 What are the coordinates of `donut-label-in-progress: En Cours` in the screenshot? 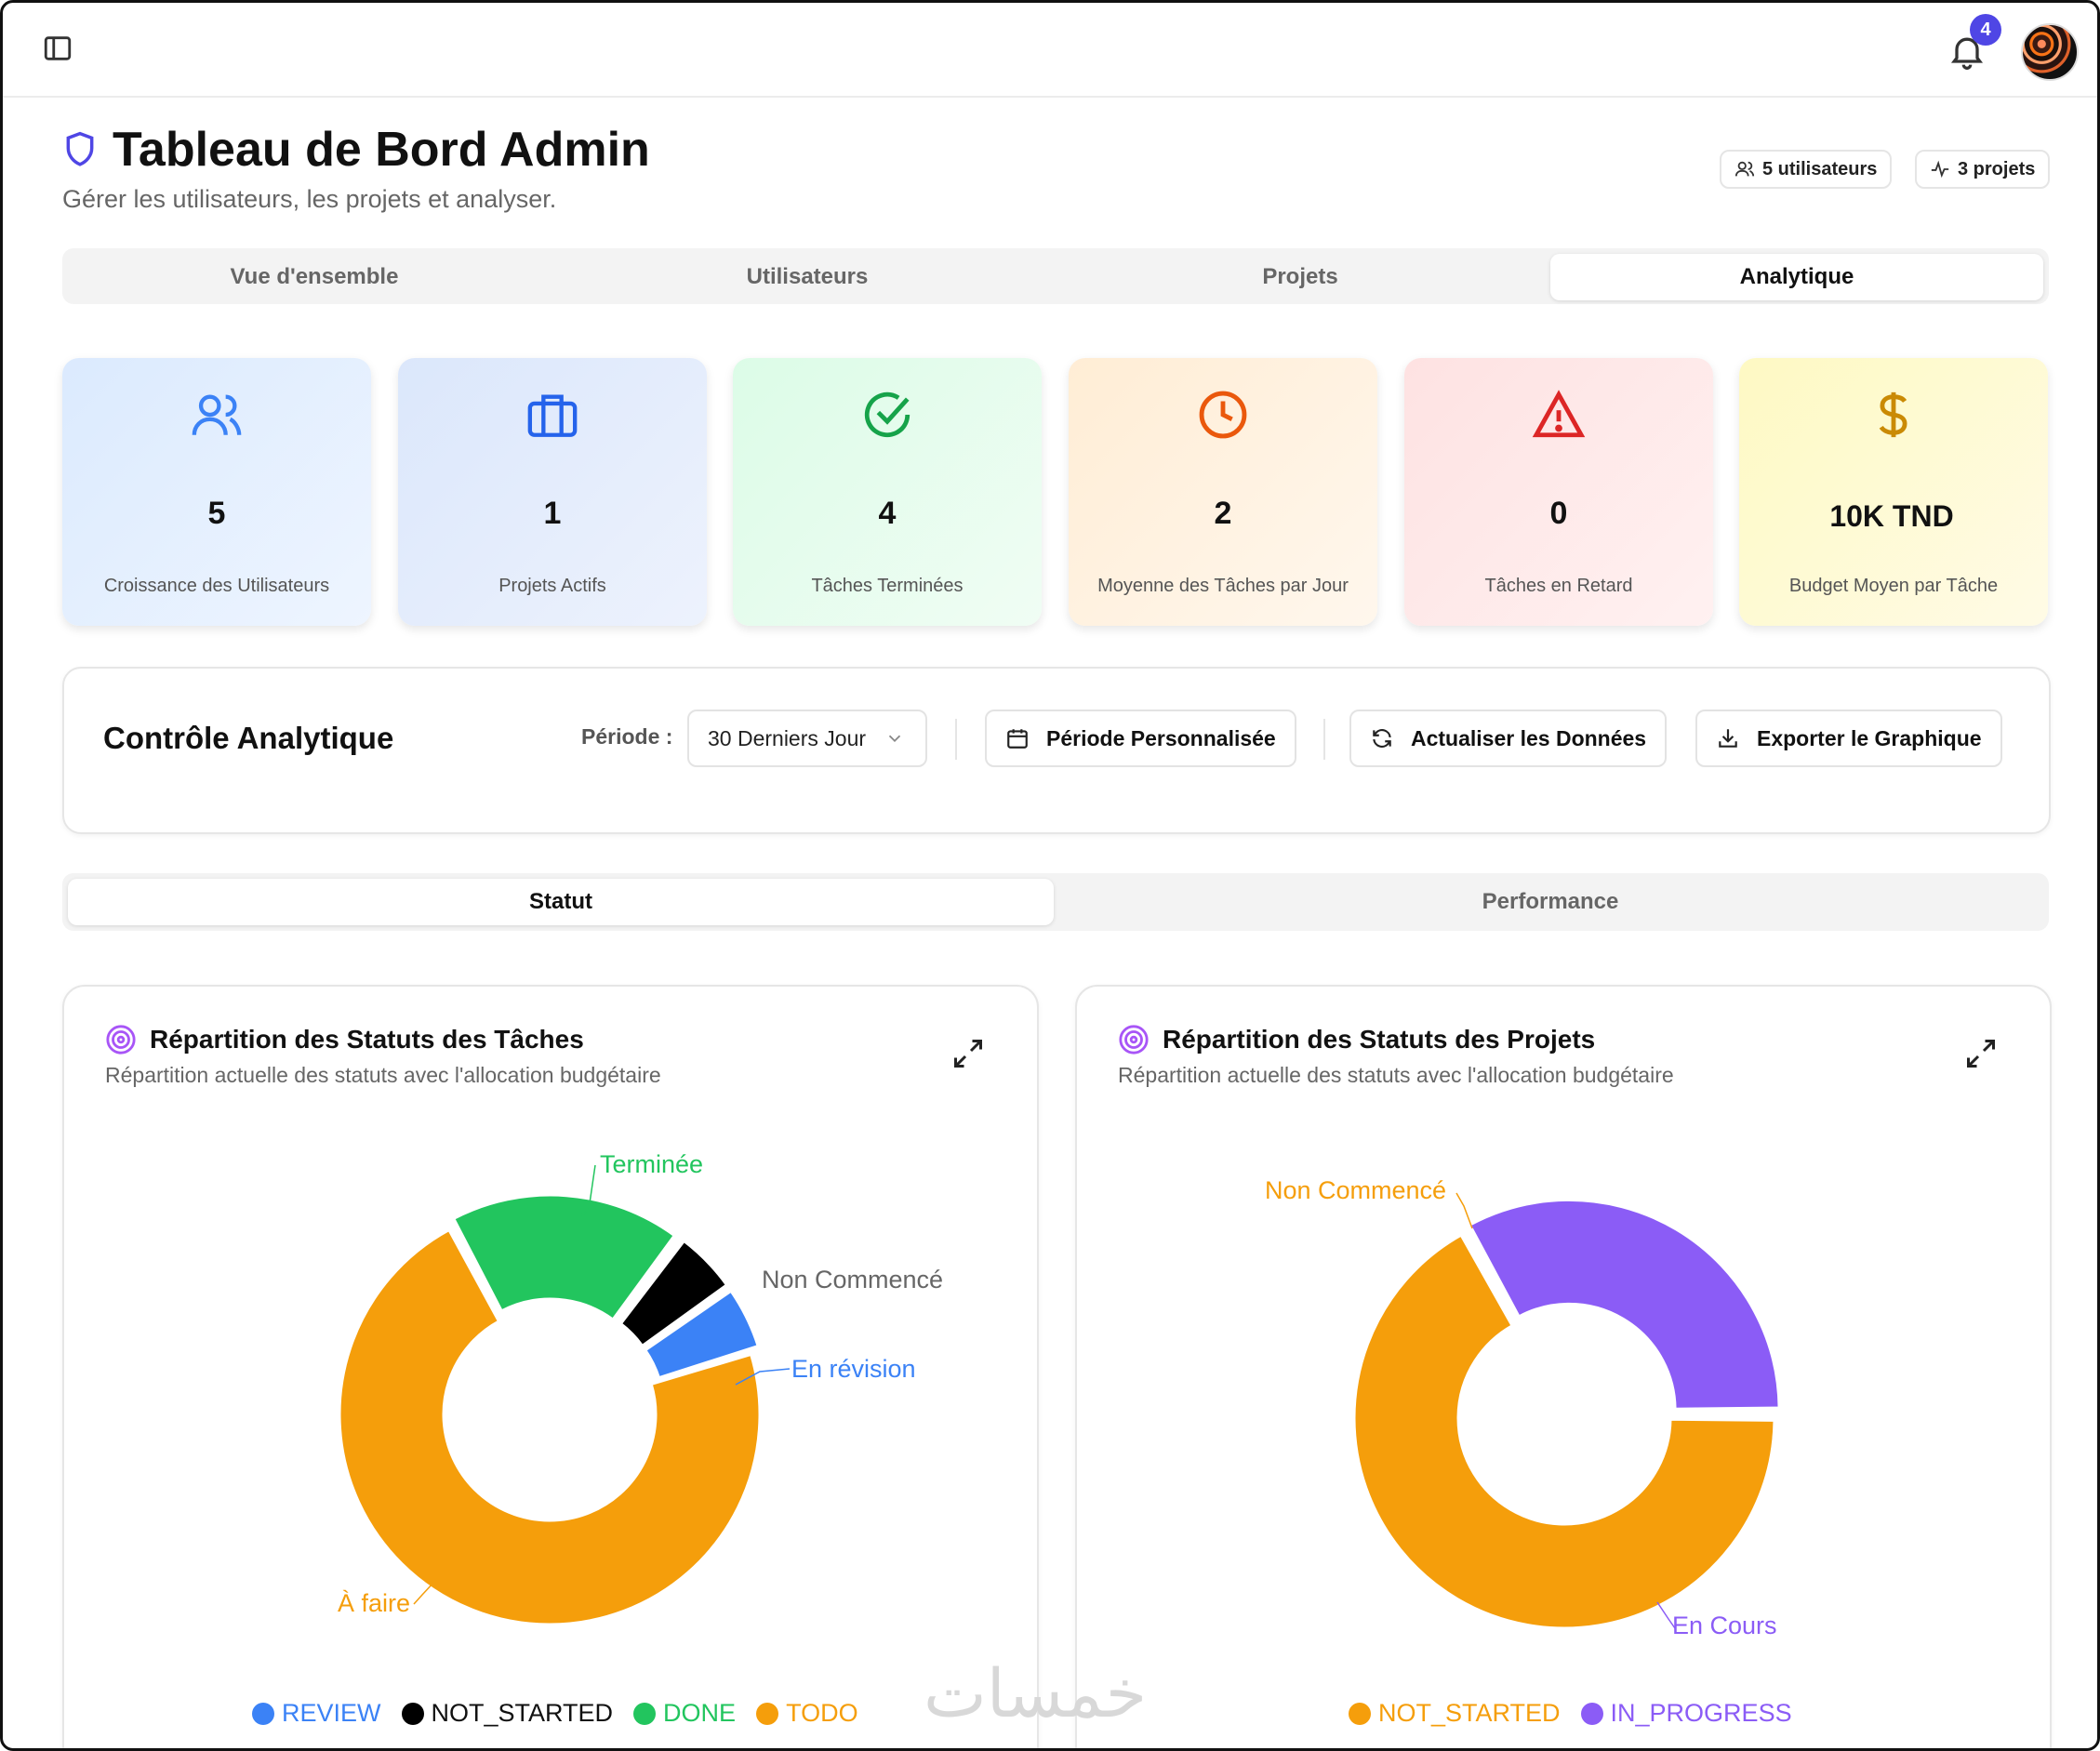 It's located at (1725, 1626).